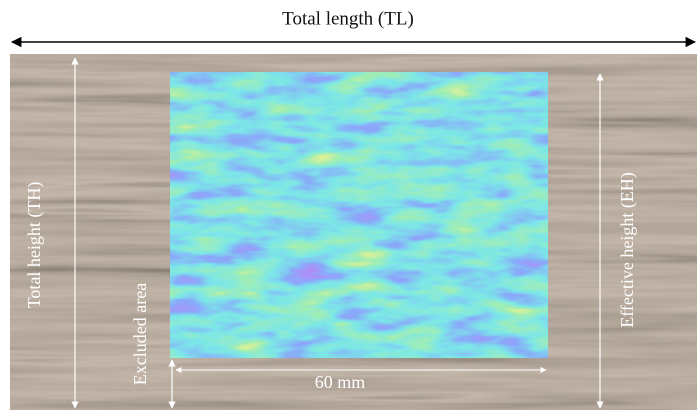  Describe the element at coordinates (340, 382) in the screenshot. I see `width-label: 60 mm` at that location.